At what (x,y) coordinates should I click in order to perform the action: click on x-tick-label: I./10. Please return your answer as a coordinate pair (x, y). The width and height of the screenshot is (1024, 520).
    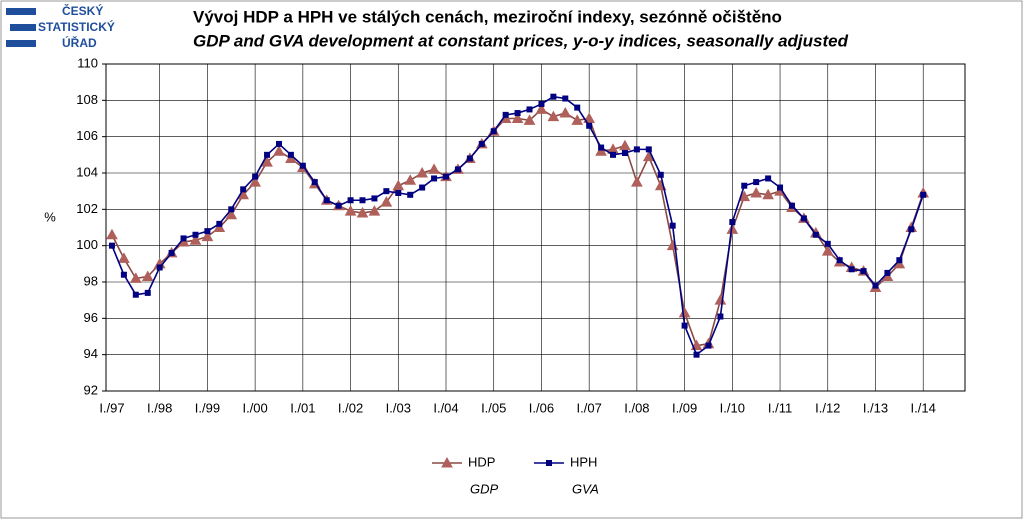
    Looking at the image, I should click on (732, 407).